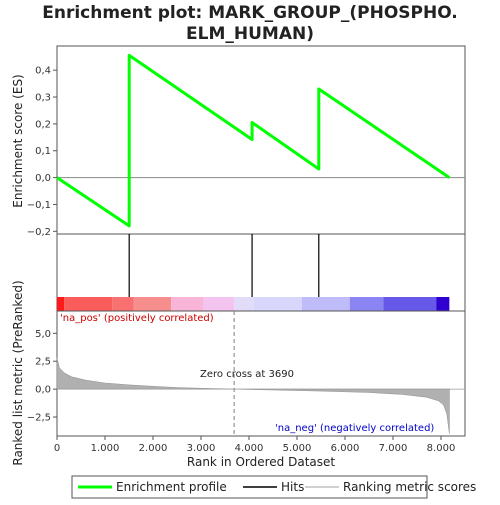 The image size is (500, 505). What do you see at coordinates (137, 318) in the screenshot?
I see `positive-correlation-label: 'na_pos' (positively correlated)` at bounding box center [137, 318].